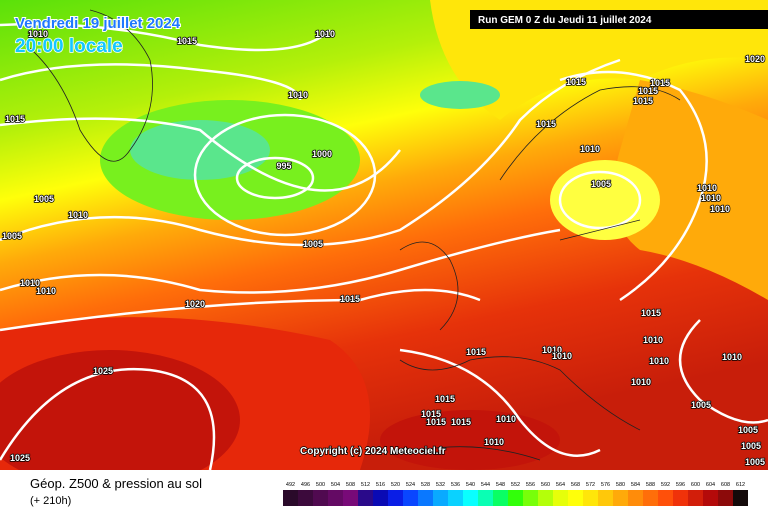 The width and height of the screenshot is (768, 517). I want to click on scale-label: 580, so click(620, 485).